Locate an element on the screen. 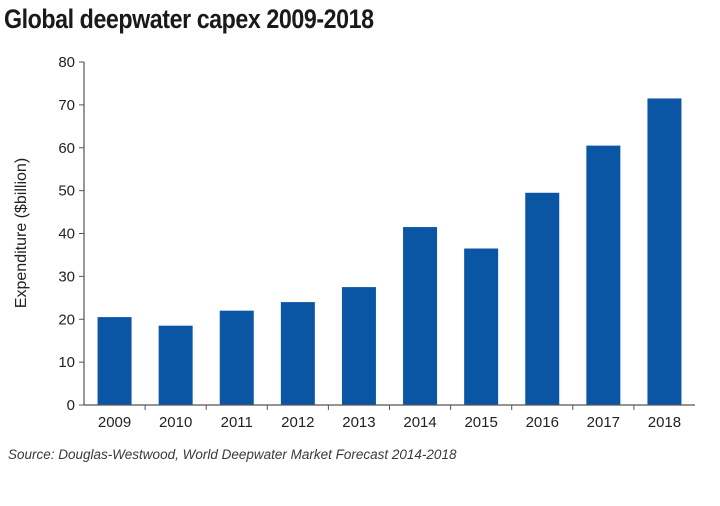 Image resolution: width=720 pixels, height=506 pixels. y-tick-label: 10 is located at coordinates (66, 362).